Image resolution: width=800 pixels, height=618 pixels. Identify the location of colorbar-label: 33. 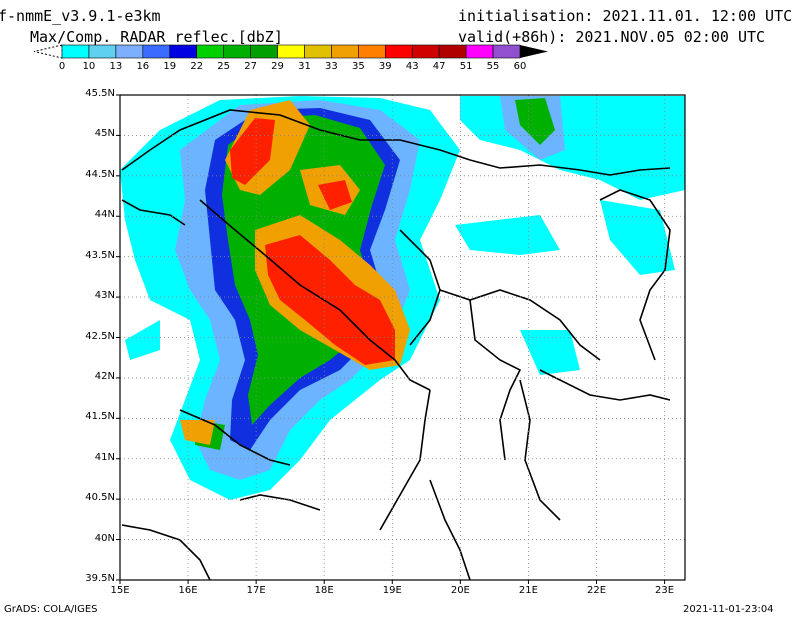
(331, 66).